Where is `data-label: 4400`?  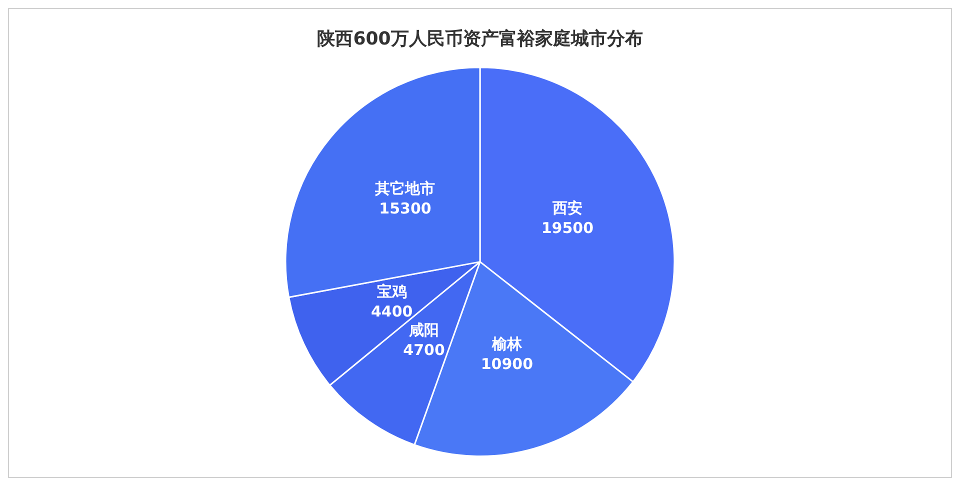 data-label: 4400 is located at coordinates (391, 311).